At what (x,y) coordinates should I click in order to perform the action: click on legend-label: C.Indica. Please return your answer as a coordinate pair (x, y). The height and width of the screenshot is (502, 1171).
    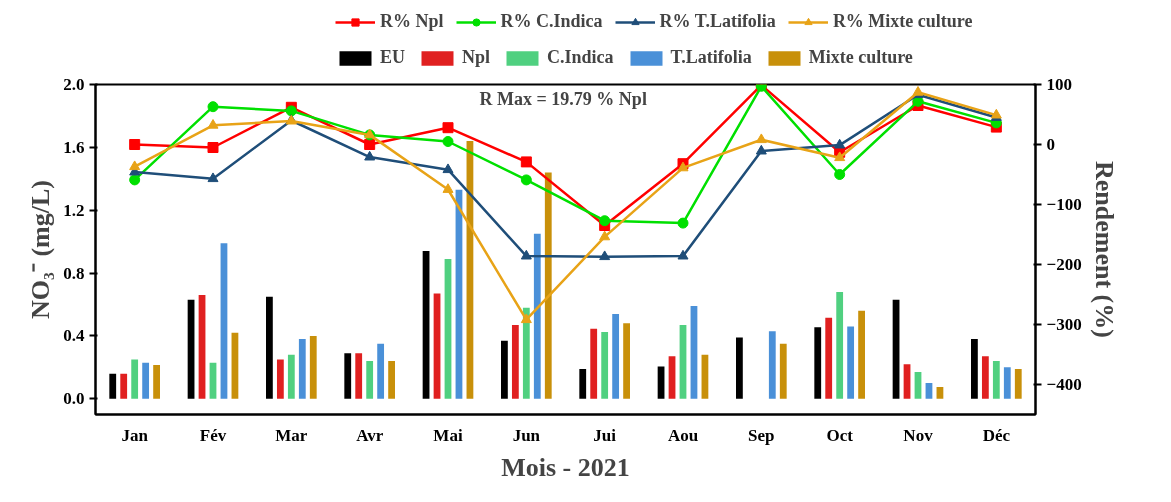
    Looking at the image, I should click on (580, 57).